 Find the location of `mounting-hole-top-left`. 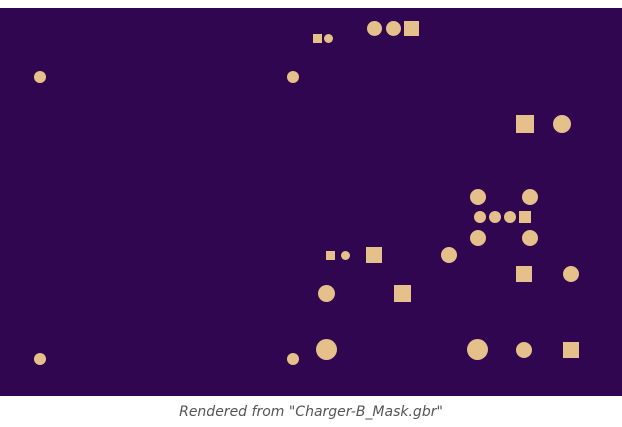

mounting-hole-top-left is located at coordinates (40, 77).